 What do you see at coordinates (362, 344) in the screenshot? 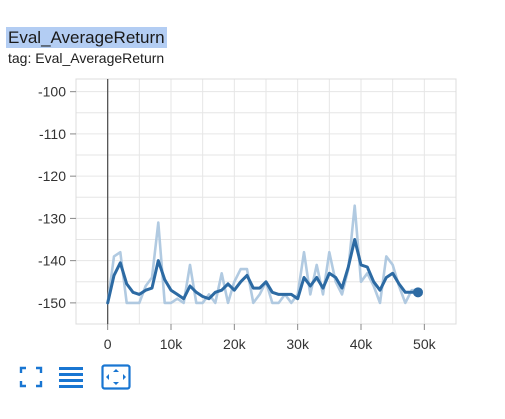
I see `x-tick-label: 40k` at bounding box center [362, 344].